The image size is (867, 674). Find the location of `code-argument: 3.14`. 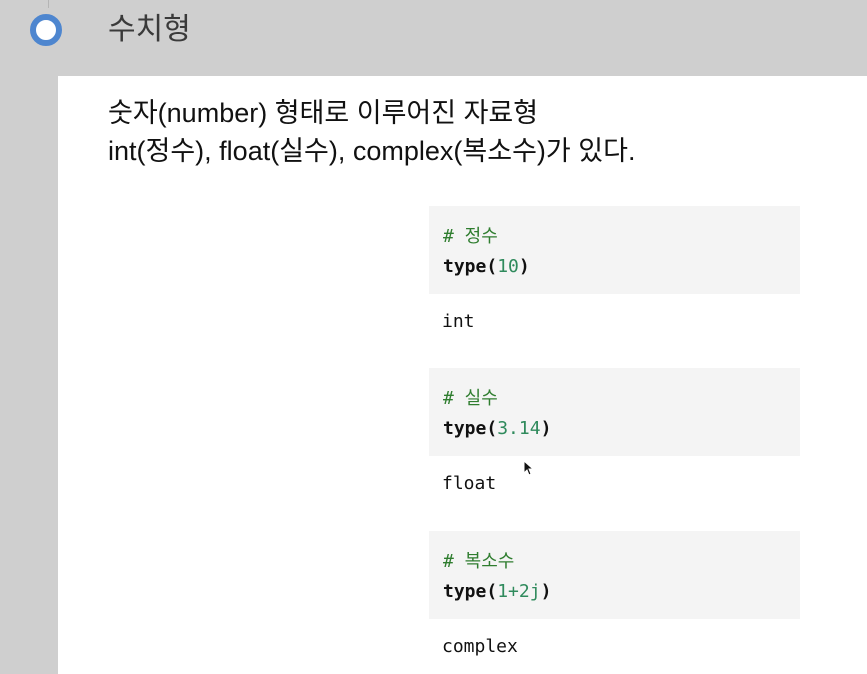

code-argument: 3.14 is located at coordinates (519, 428).